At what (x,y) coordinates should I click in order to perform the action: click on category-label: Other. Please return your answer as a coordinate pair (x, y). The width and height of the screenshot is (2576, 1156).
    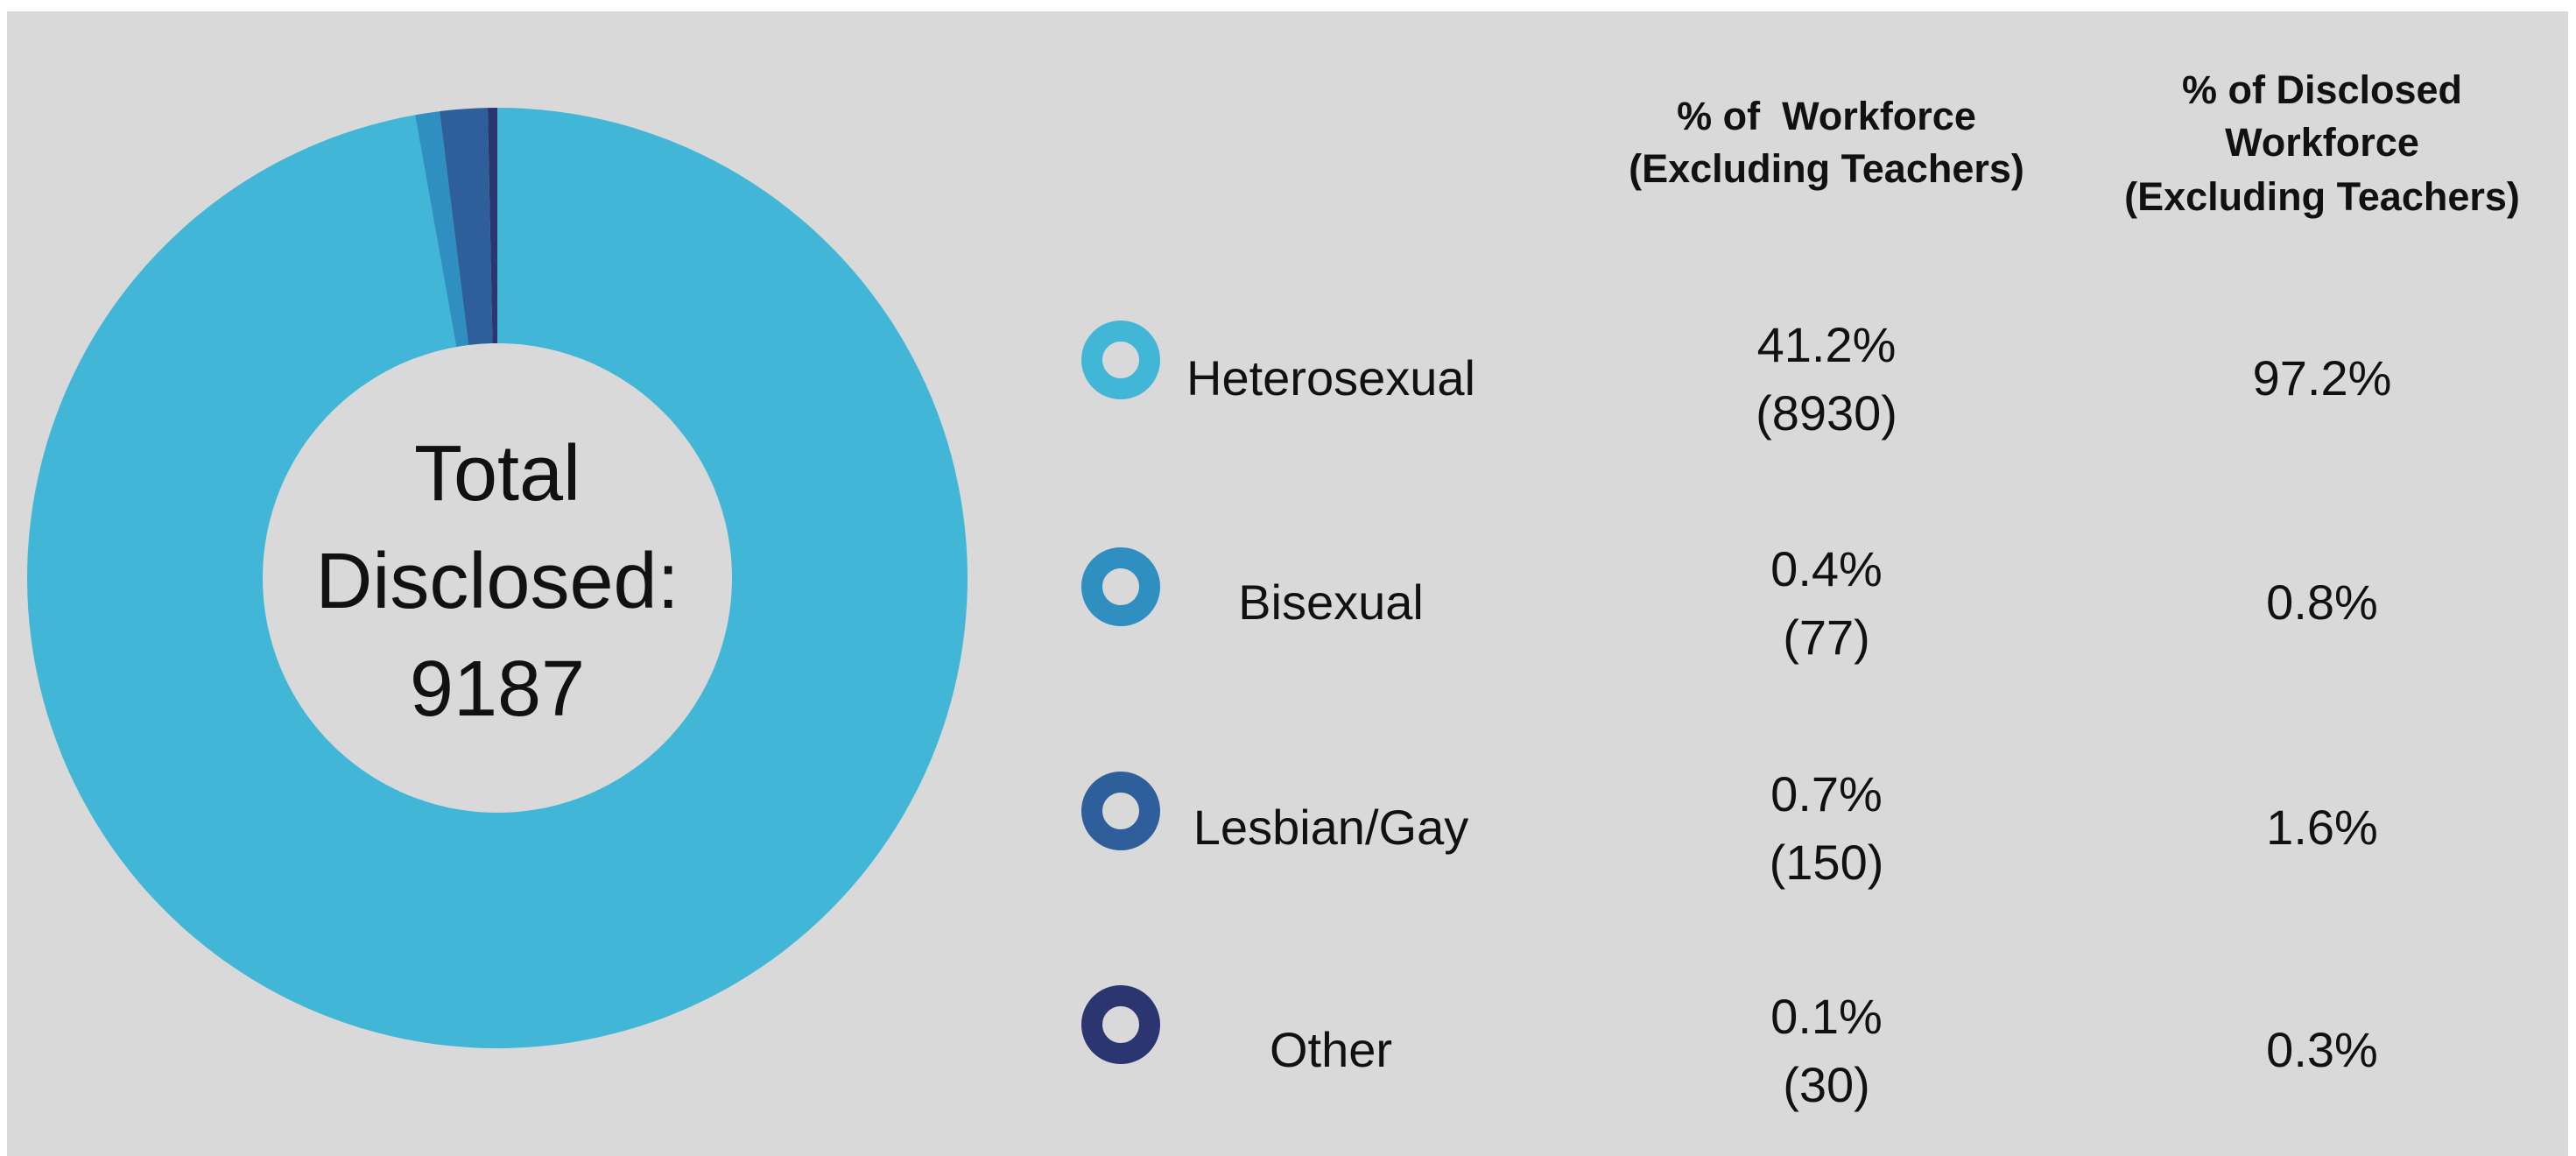
    Looking at the image, I should click on (1331, 1049).